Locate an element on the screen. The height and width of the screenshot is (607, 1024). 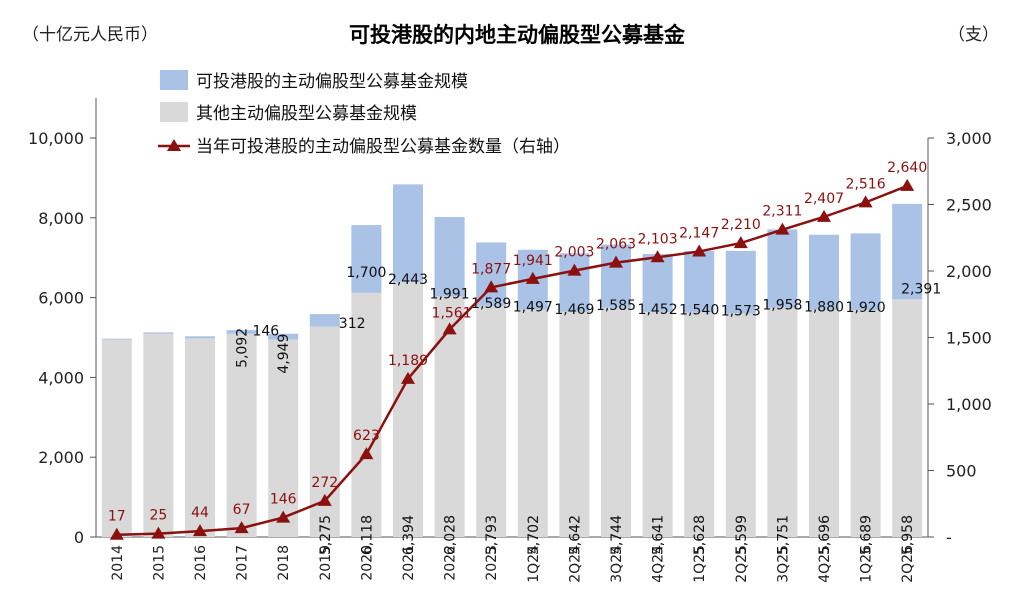
data-label-other: 6,118 is located at coordinates (367, 535).